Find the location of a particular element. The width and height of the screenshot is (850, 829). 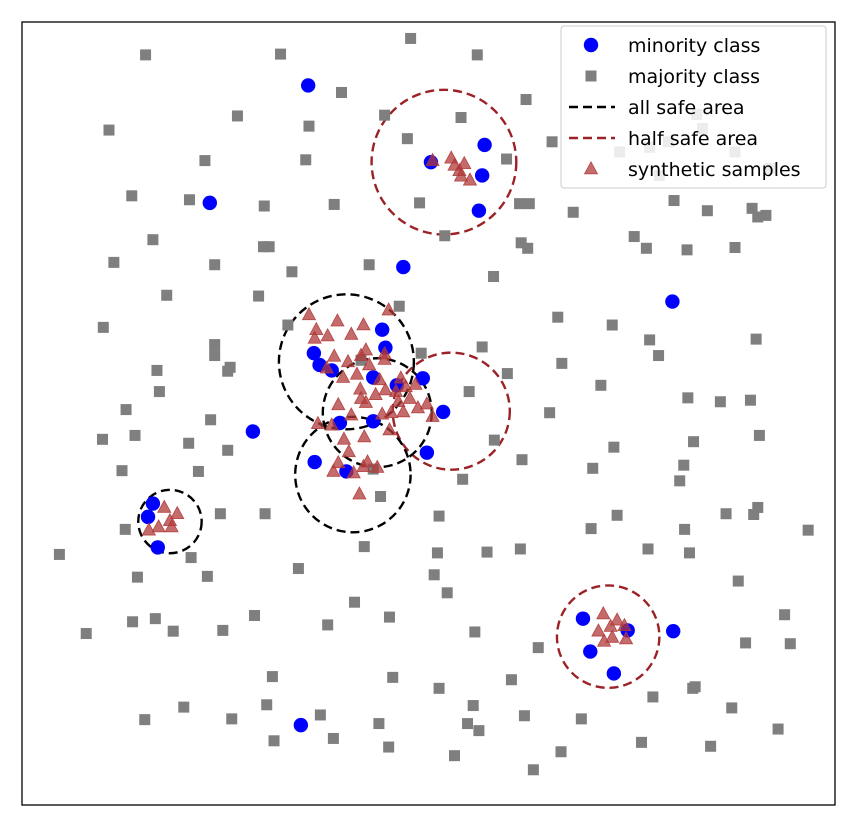

legend-label-minority: minority class is located at coordinates (694, 46).